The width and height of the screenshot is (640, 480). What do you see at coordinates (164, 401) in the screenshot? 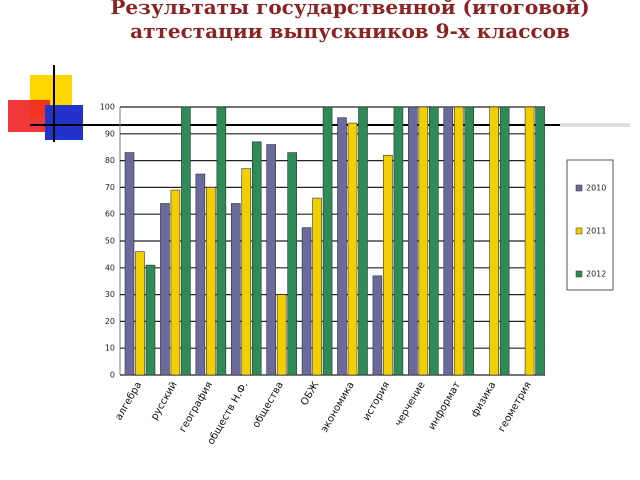
I see `x-tick-label: русский` at bounding box center [164, 401].